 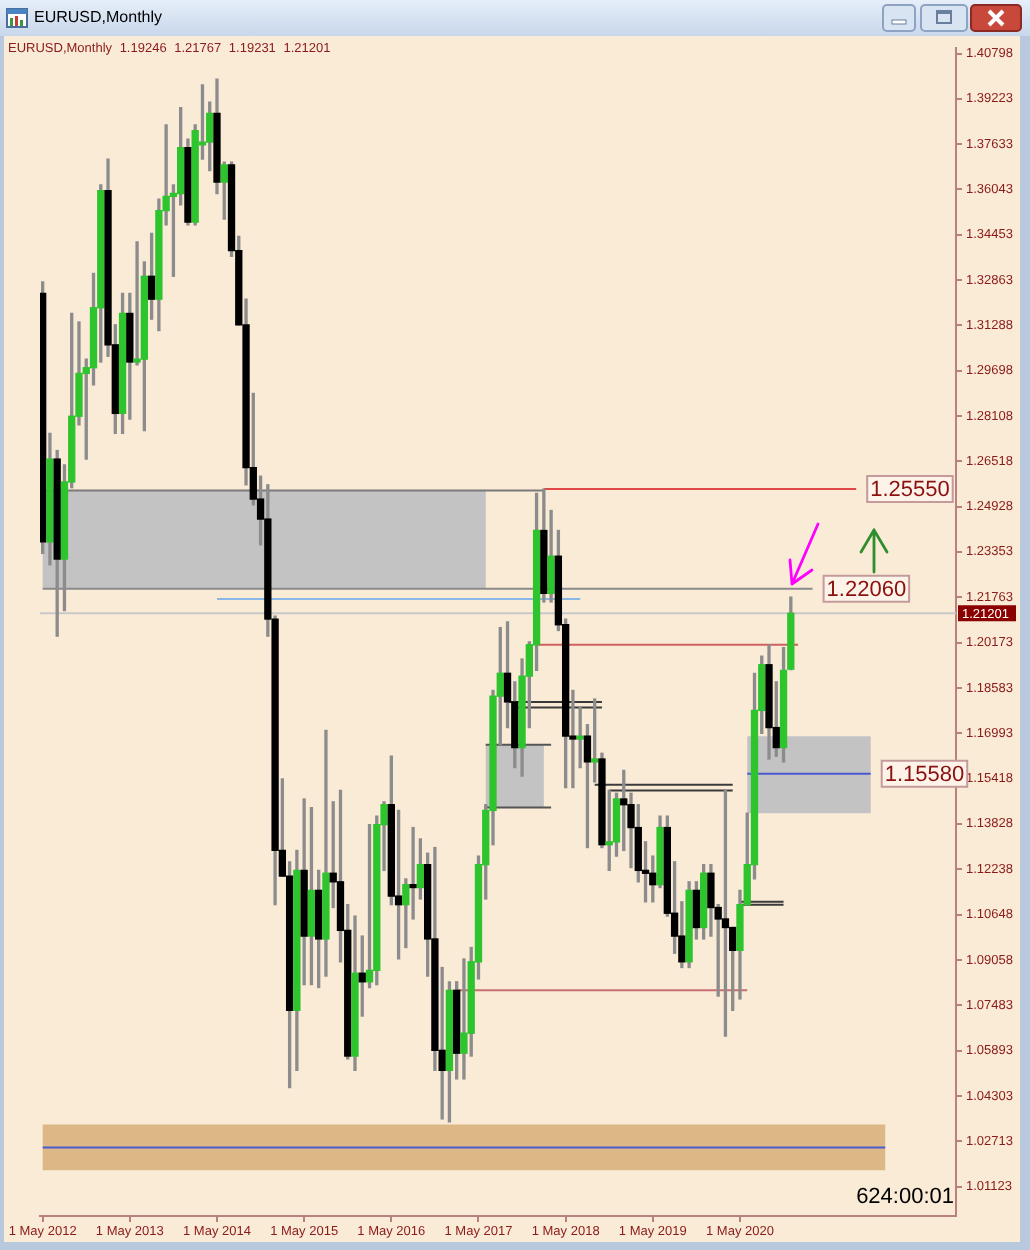 I want to click on annotation: 624:00:01, so click(x=905, y=1197).